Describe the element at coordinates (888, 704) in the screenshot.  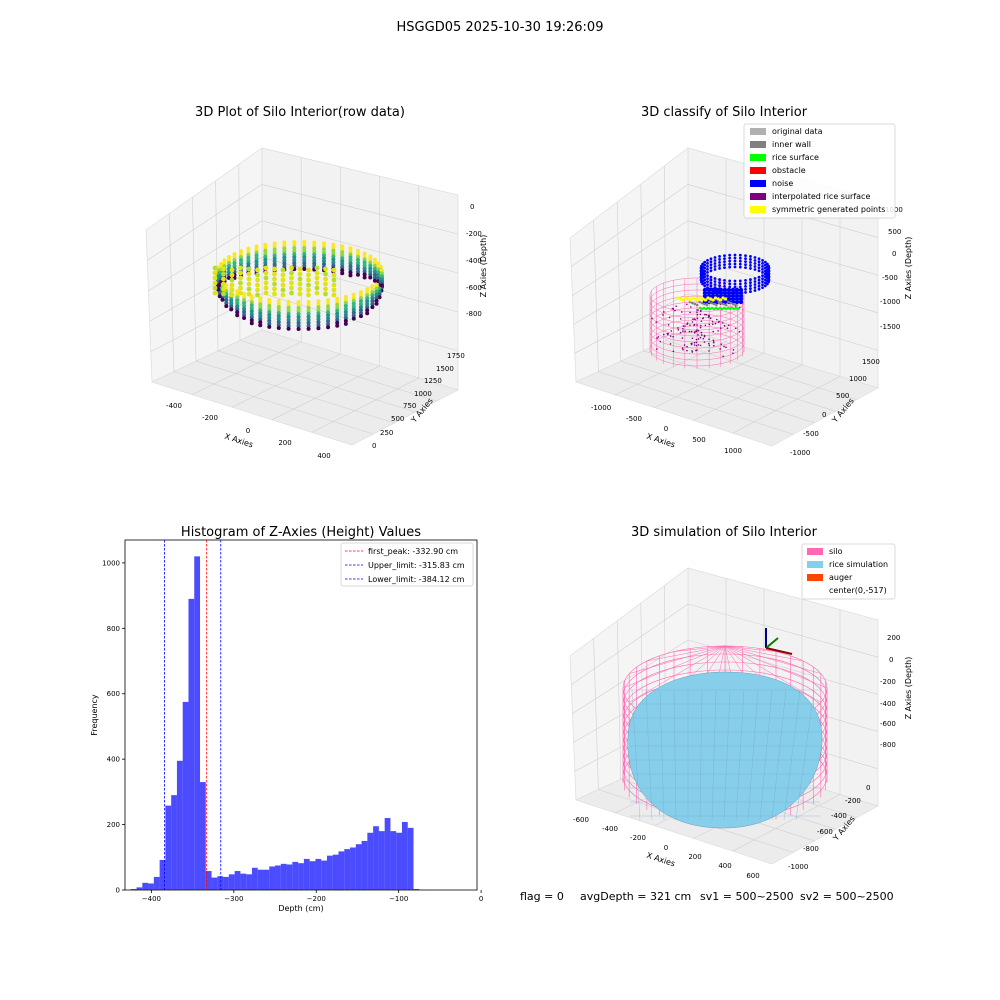
I see `panel4-ztick: -400` at that location.